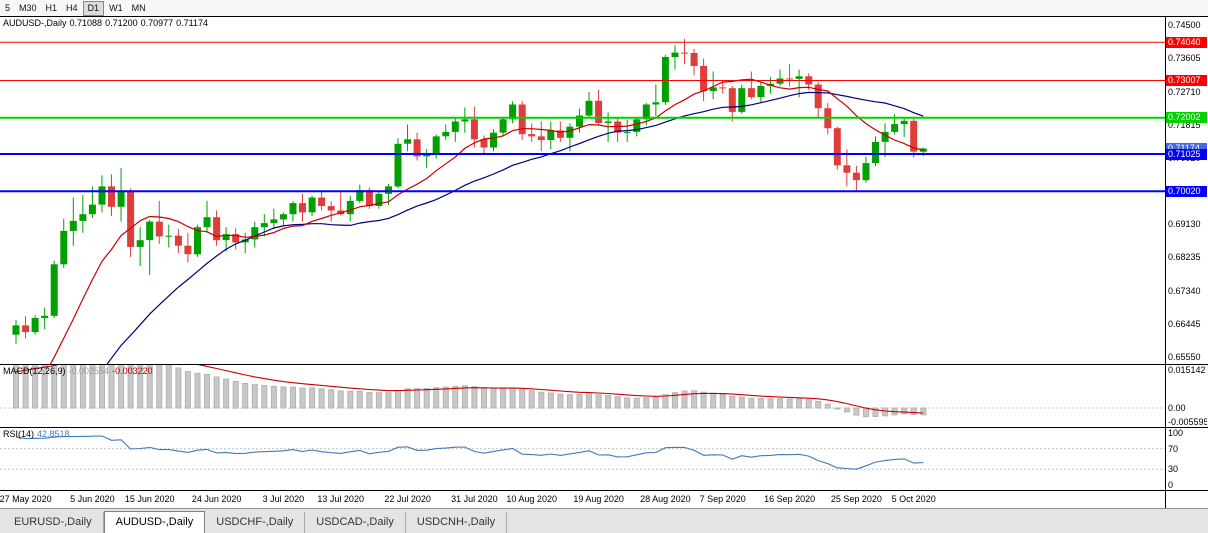  Describe the element at coordinates (28, 7) in the screenshot. I see `timeframe-button-m30: M30` at that location.